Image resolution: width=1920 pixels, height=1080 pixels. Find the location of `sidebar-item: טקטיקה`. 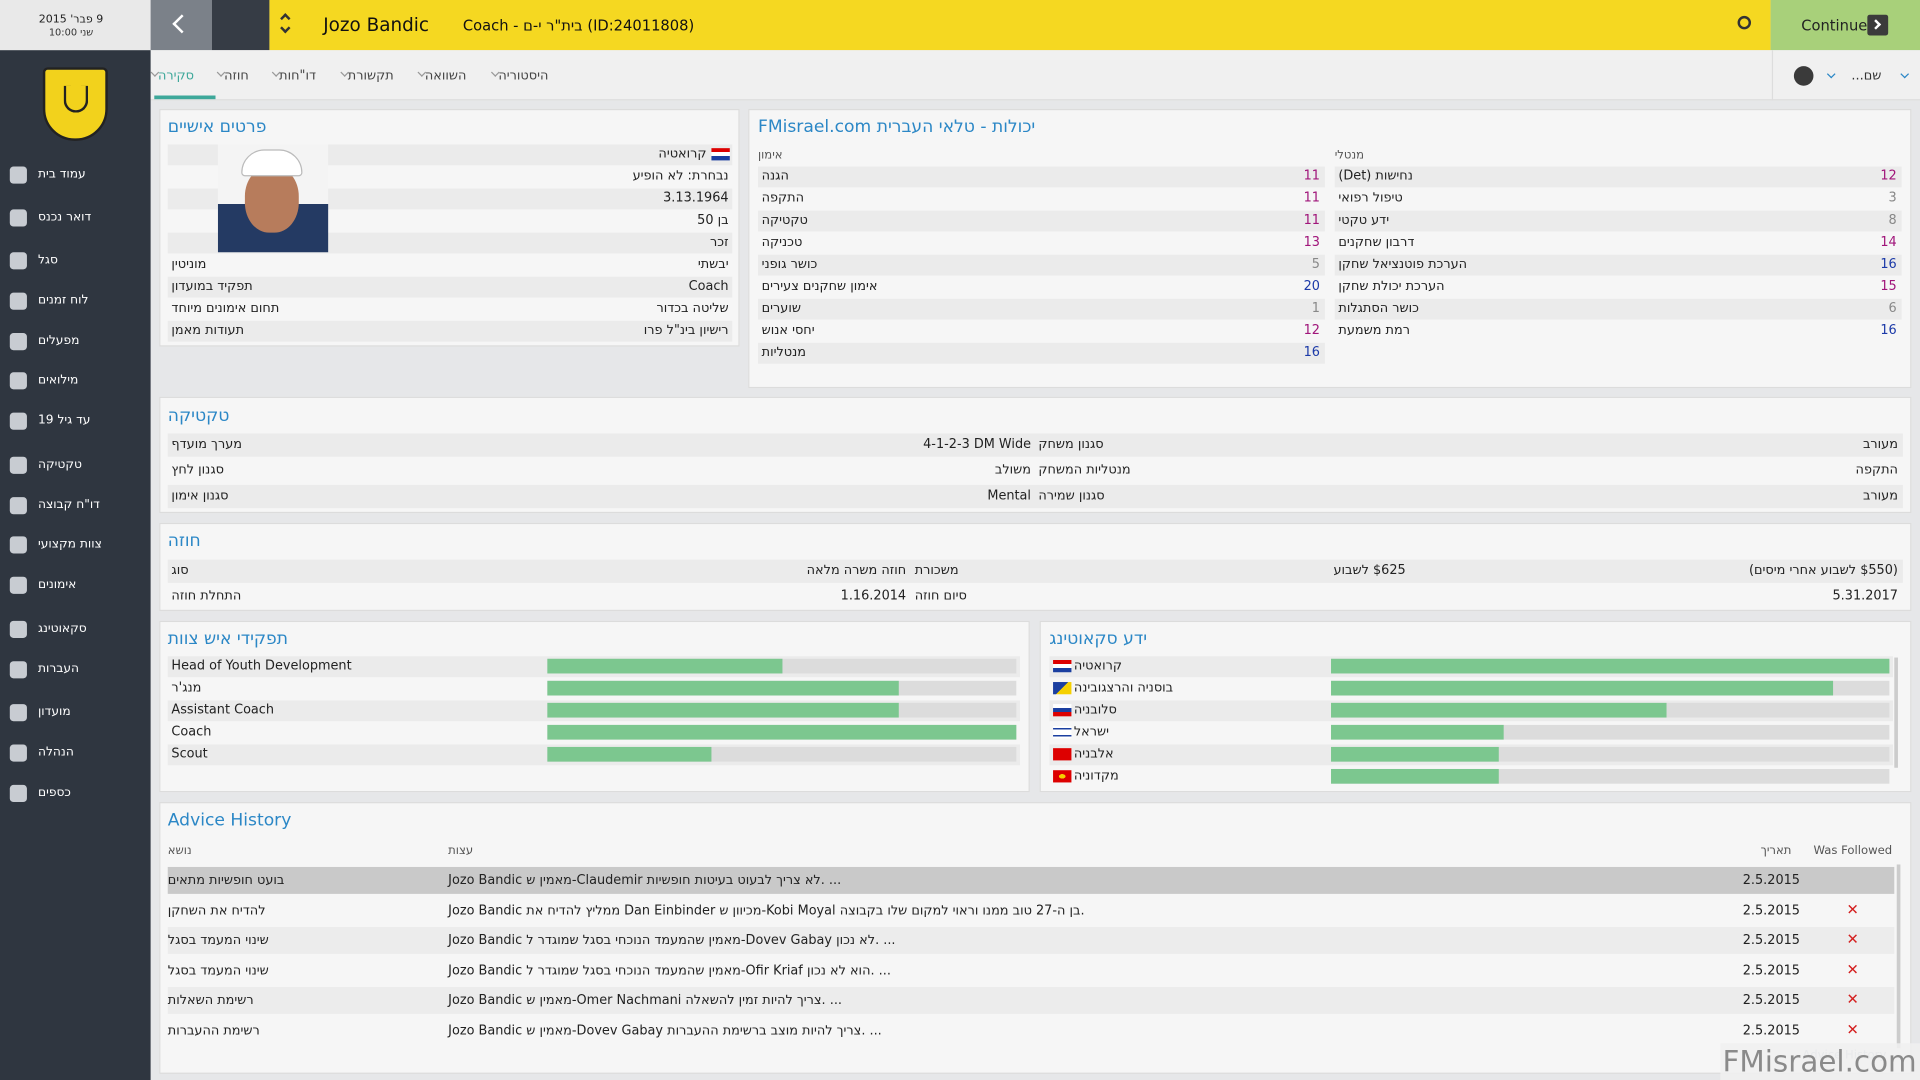

sidebar-item: טקטיקה is located at coordinates (59, 464).